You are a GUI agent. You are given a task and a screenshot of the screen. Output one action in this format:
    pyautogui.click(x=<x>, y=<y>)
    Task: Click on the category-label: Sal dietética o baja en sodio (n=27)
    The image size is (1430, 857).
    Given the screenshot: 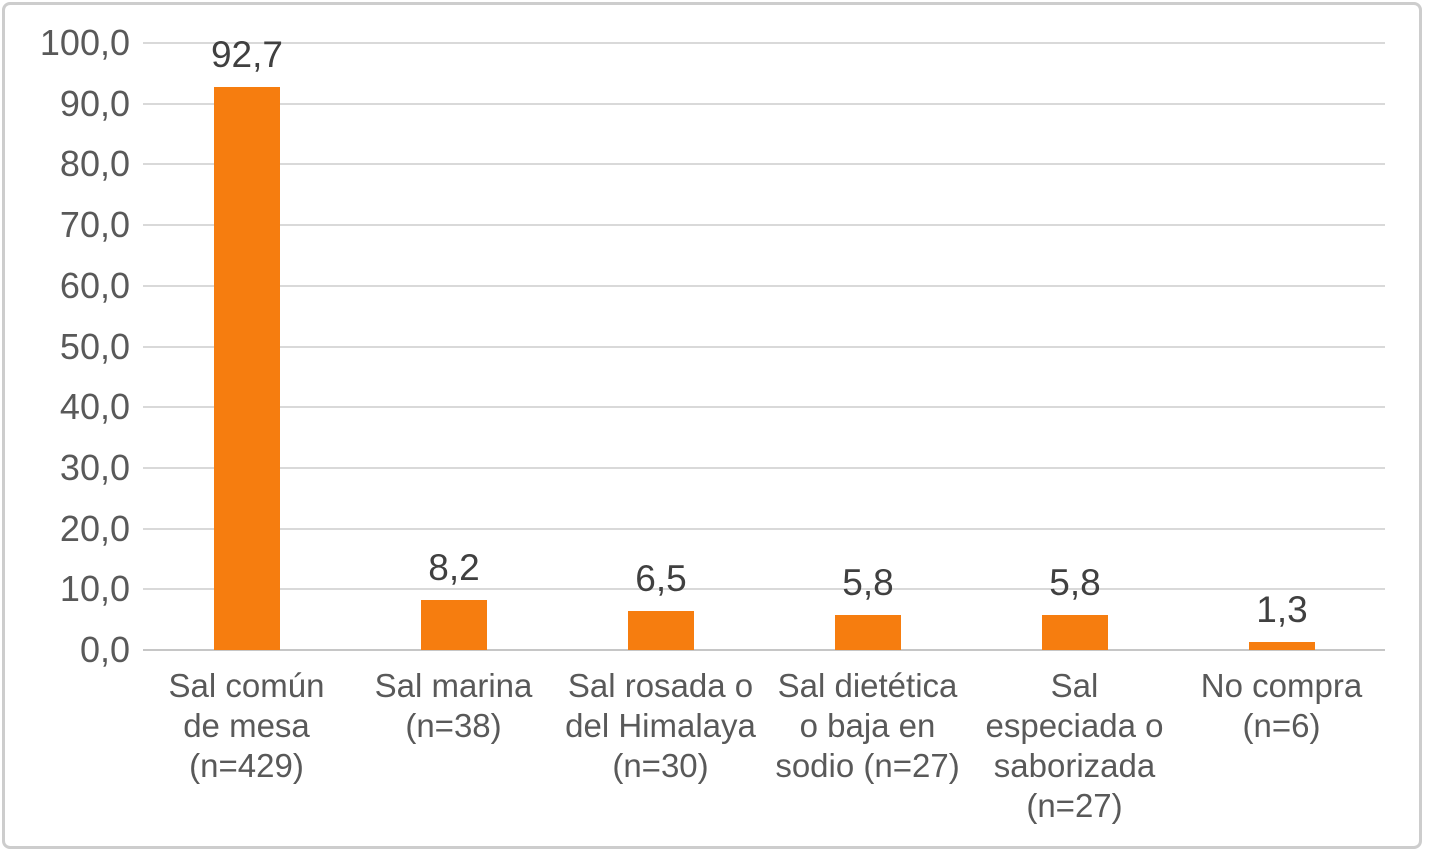 What is the action you would take?
    pyautogui.click(x=867, y=725)
    